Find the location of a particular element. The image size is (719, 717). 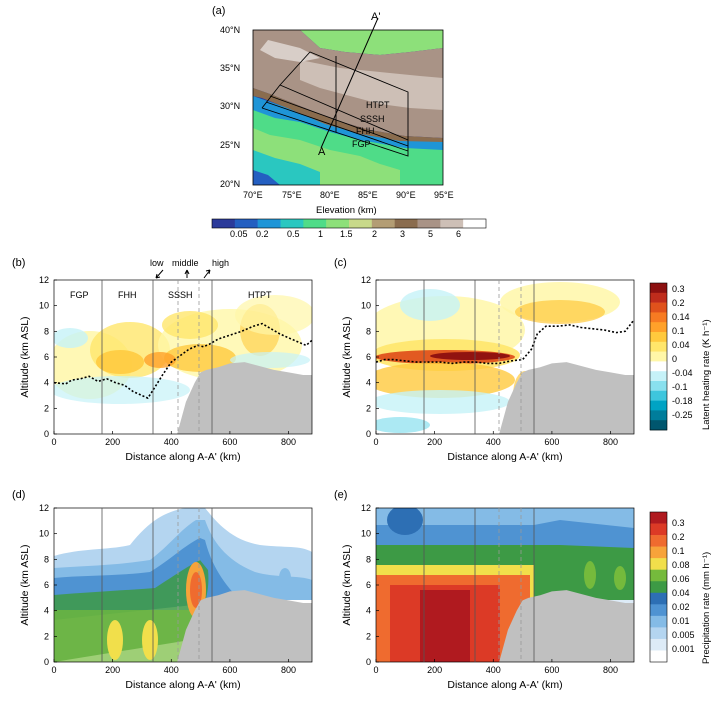

panel-c-field is located at coordinates (505, 358).